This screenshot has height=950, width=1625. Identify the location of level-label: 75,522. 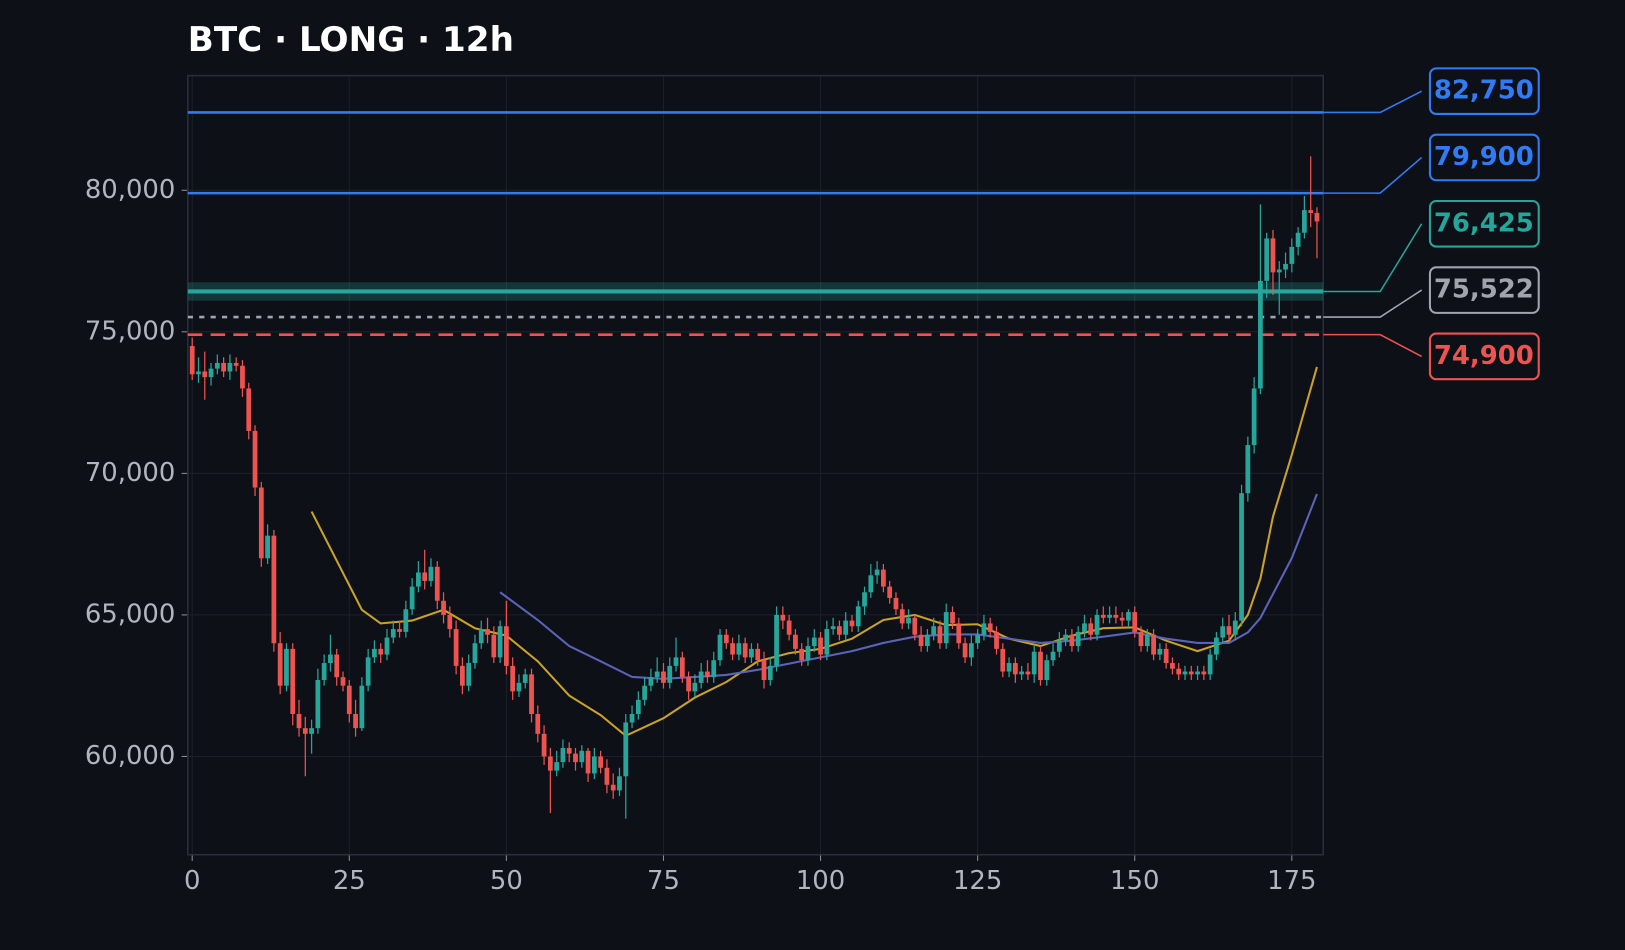
(1484, 290).